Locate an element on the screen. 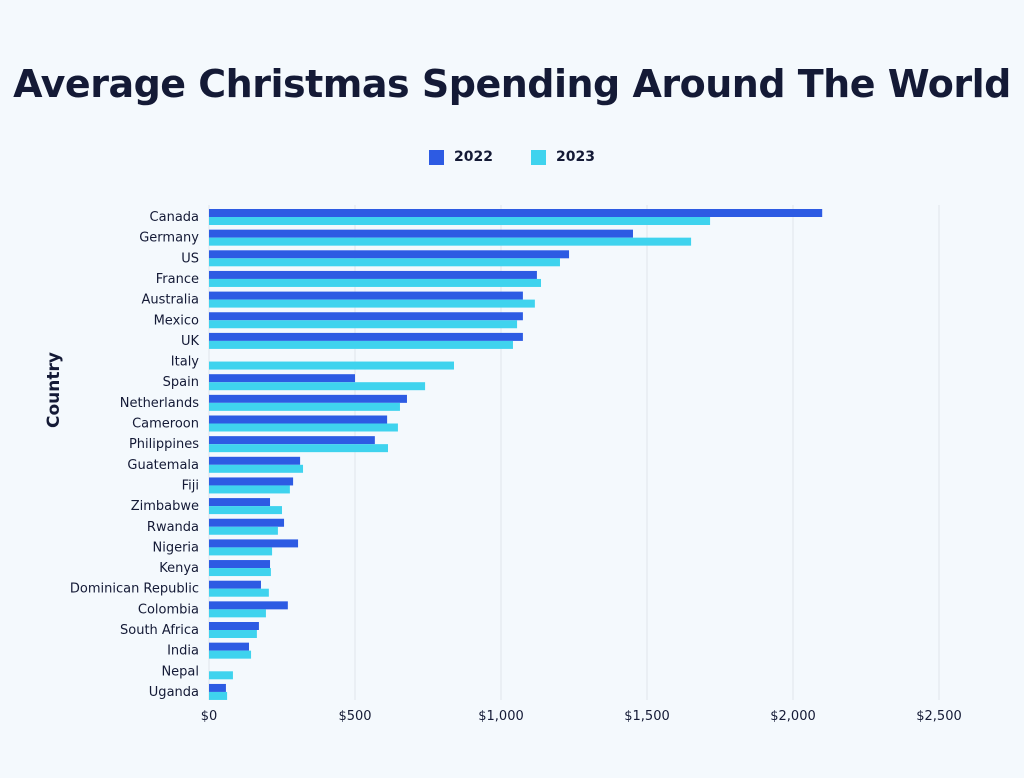 Image resolution: width=1024 pixels, height=778 pixels. y-tick-label: Nigeria is located at coordinates (175, 547).